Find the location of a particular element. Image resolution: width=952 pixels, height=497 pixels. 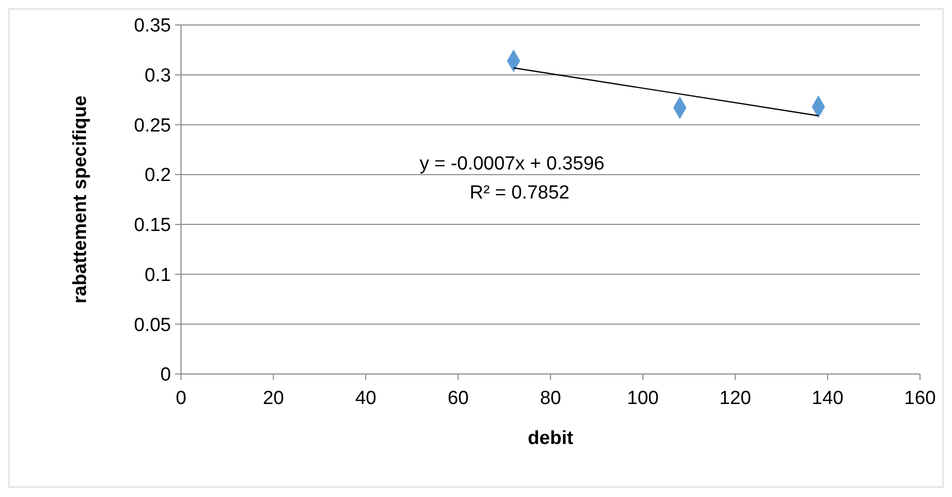

y-tick-label: 0.2 is located at coordinates (157, 175).